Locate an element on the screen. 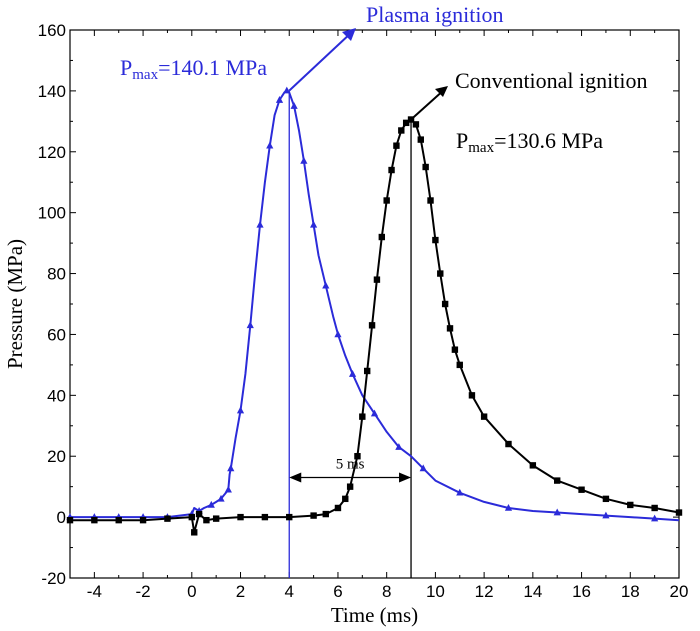  y-tick-label: 80 is located at coordinates (56, 274).